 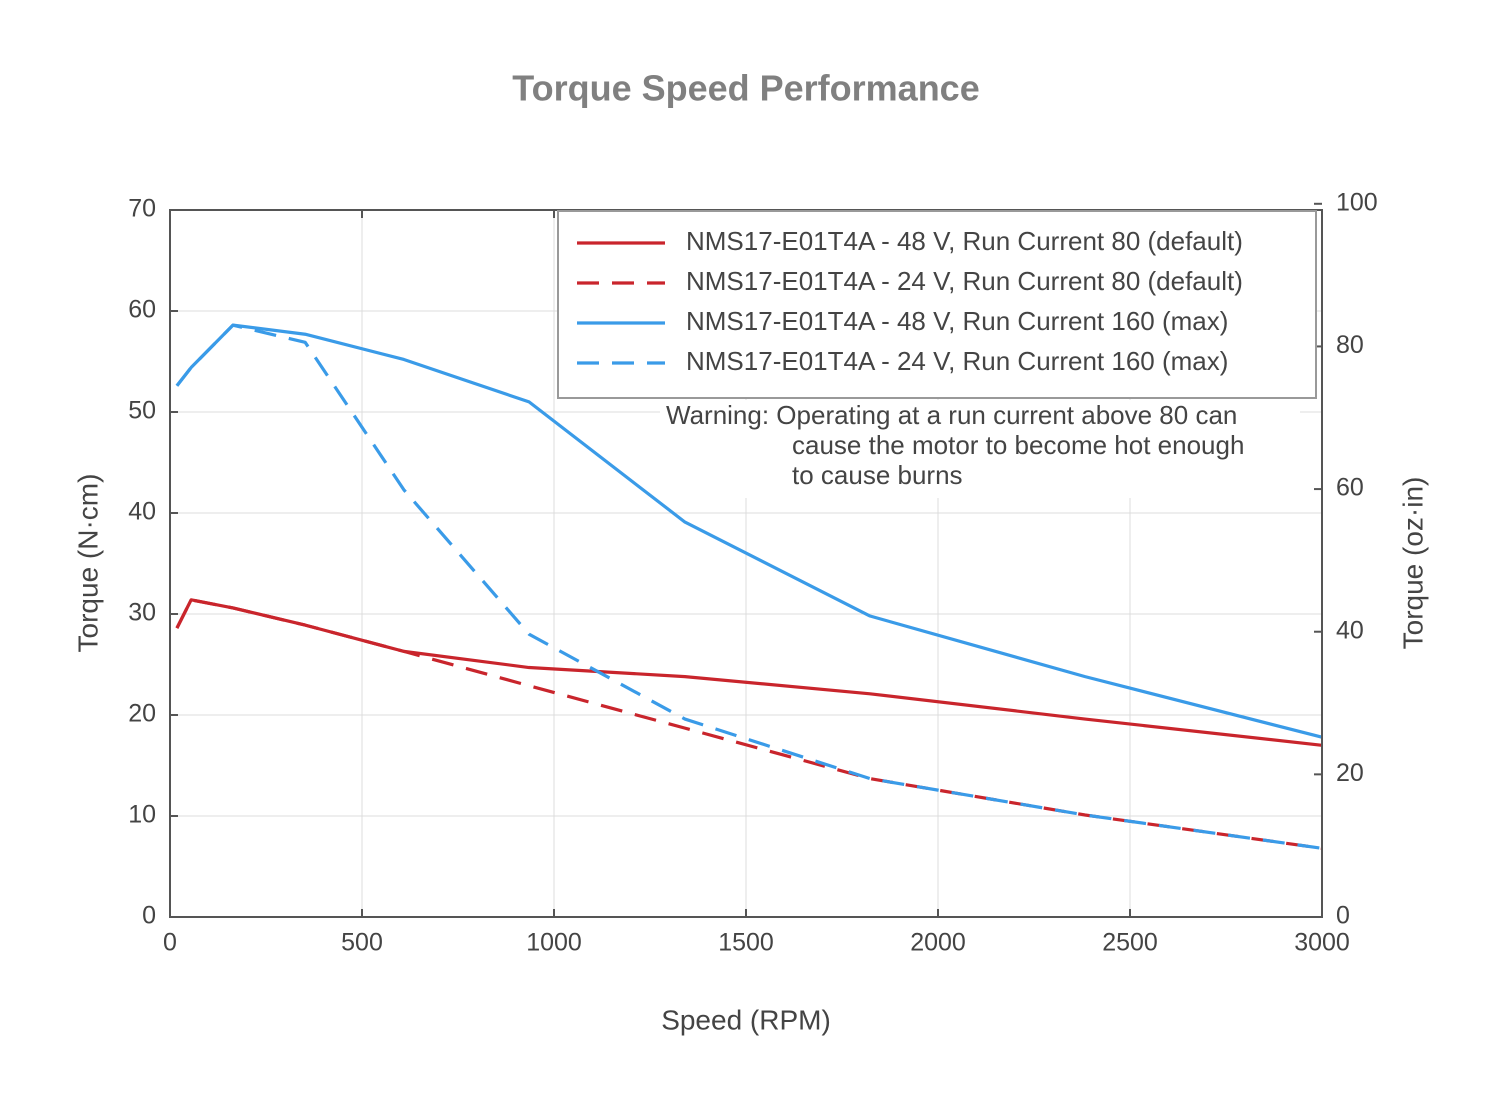 I want to click on x-tick-label: 1000, so click(x=554, y=943).